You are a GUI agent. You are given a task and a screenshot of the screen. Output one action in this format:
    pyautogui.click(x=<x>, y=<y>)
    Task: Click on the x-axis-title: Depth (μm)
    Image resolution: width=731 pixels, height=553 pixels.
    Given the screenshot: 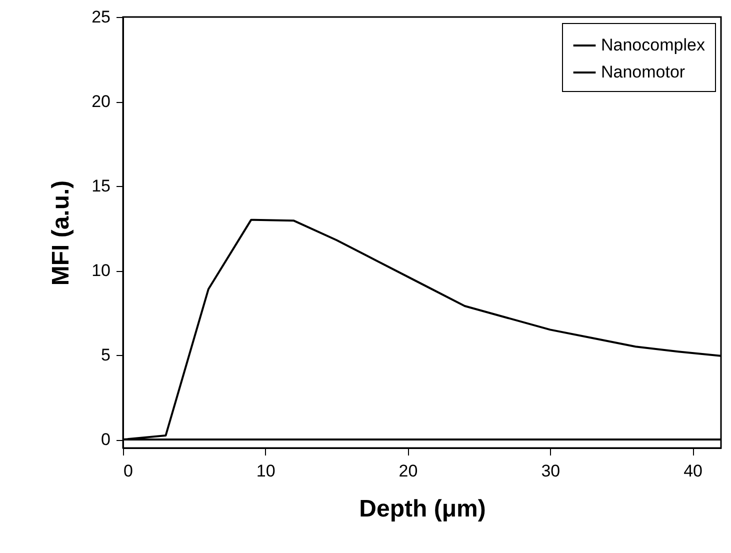 What is the action you would take?
    pyautogui.click(x=422, y=509)
    